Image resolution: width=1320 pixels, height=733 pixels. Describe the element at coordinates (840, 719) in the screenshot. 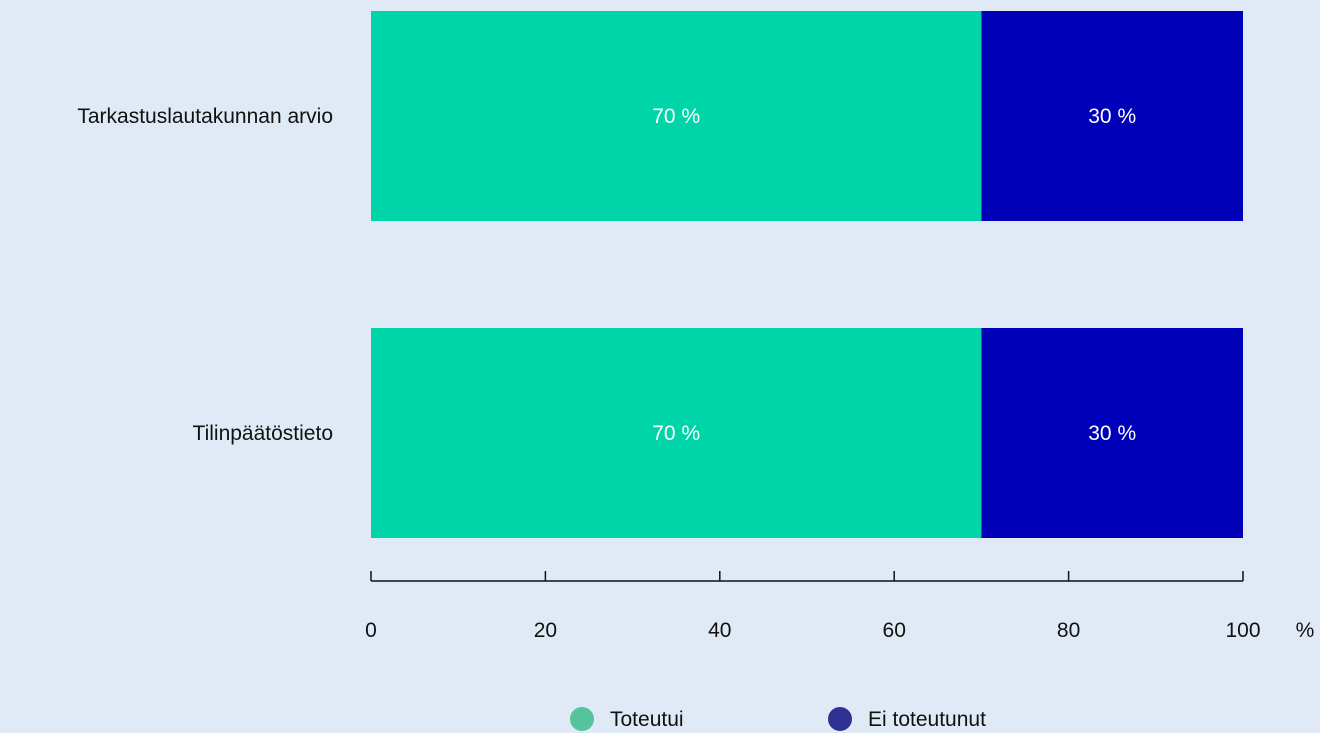

I see `legend-marker-ei-toteutunut` at that location.